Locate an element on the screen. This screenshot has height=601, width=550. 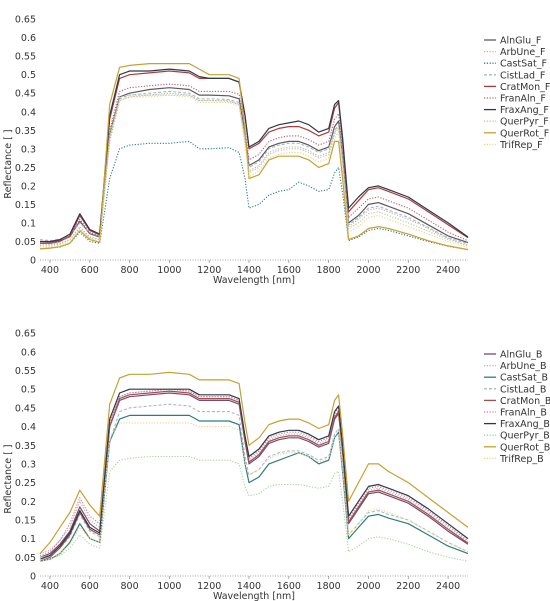
legend-label: AlnGlu_F is located at coordinates (520, 41).